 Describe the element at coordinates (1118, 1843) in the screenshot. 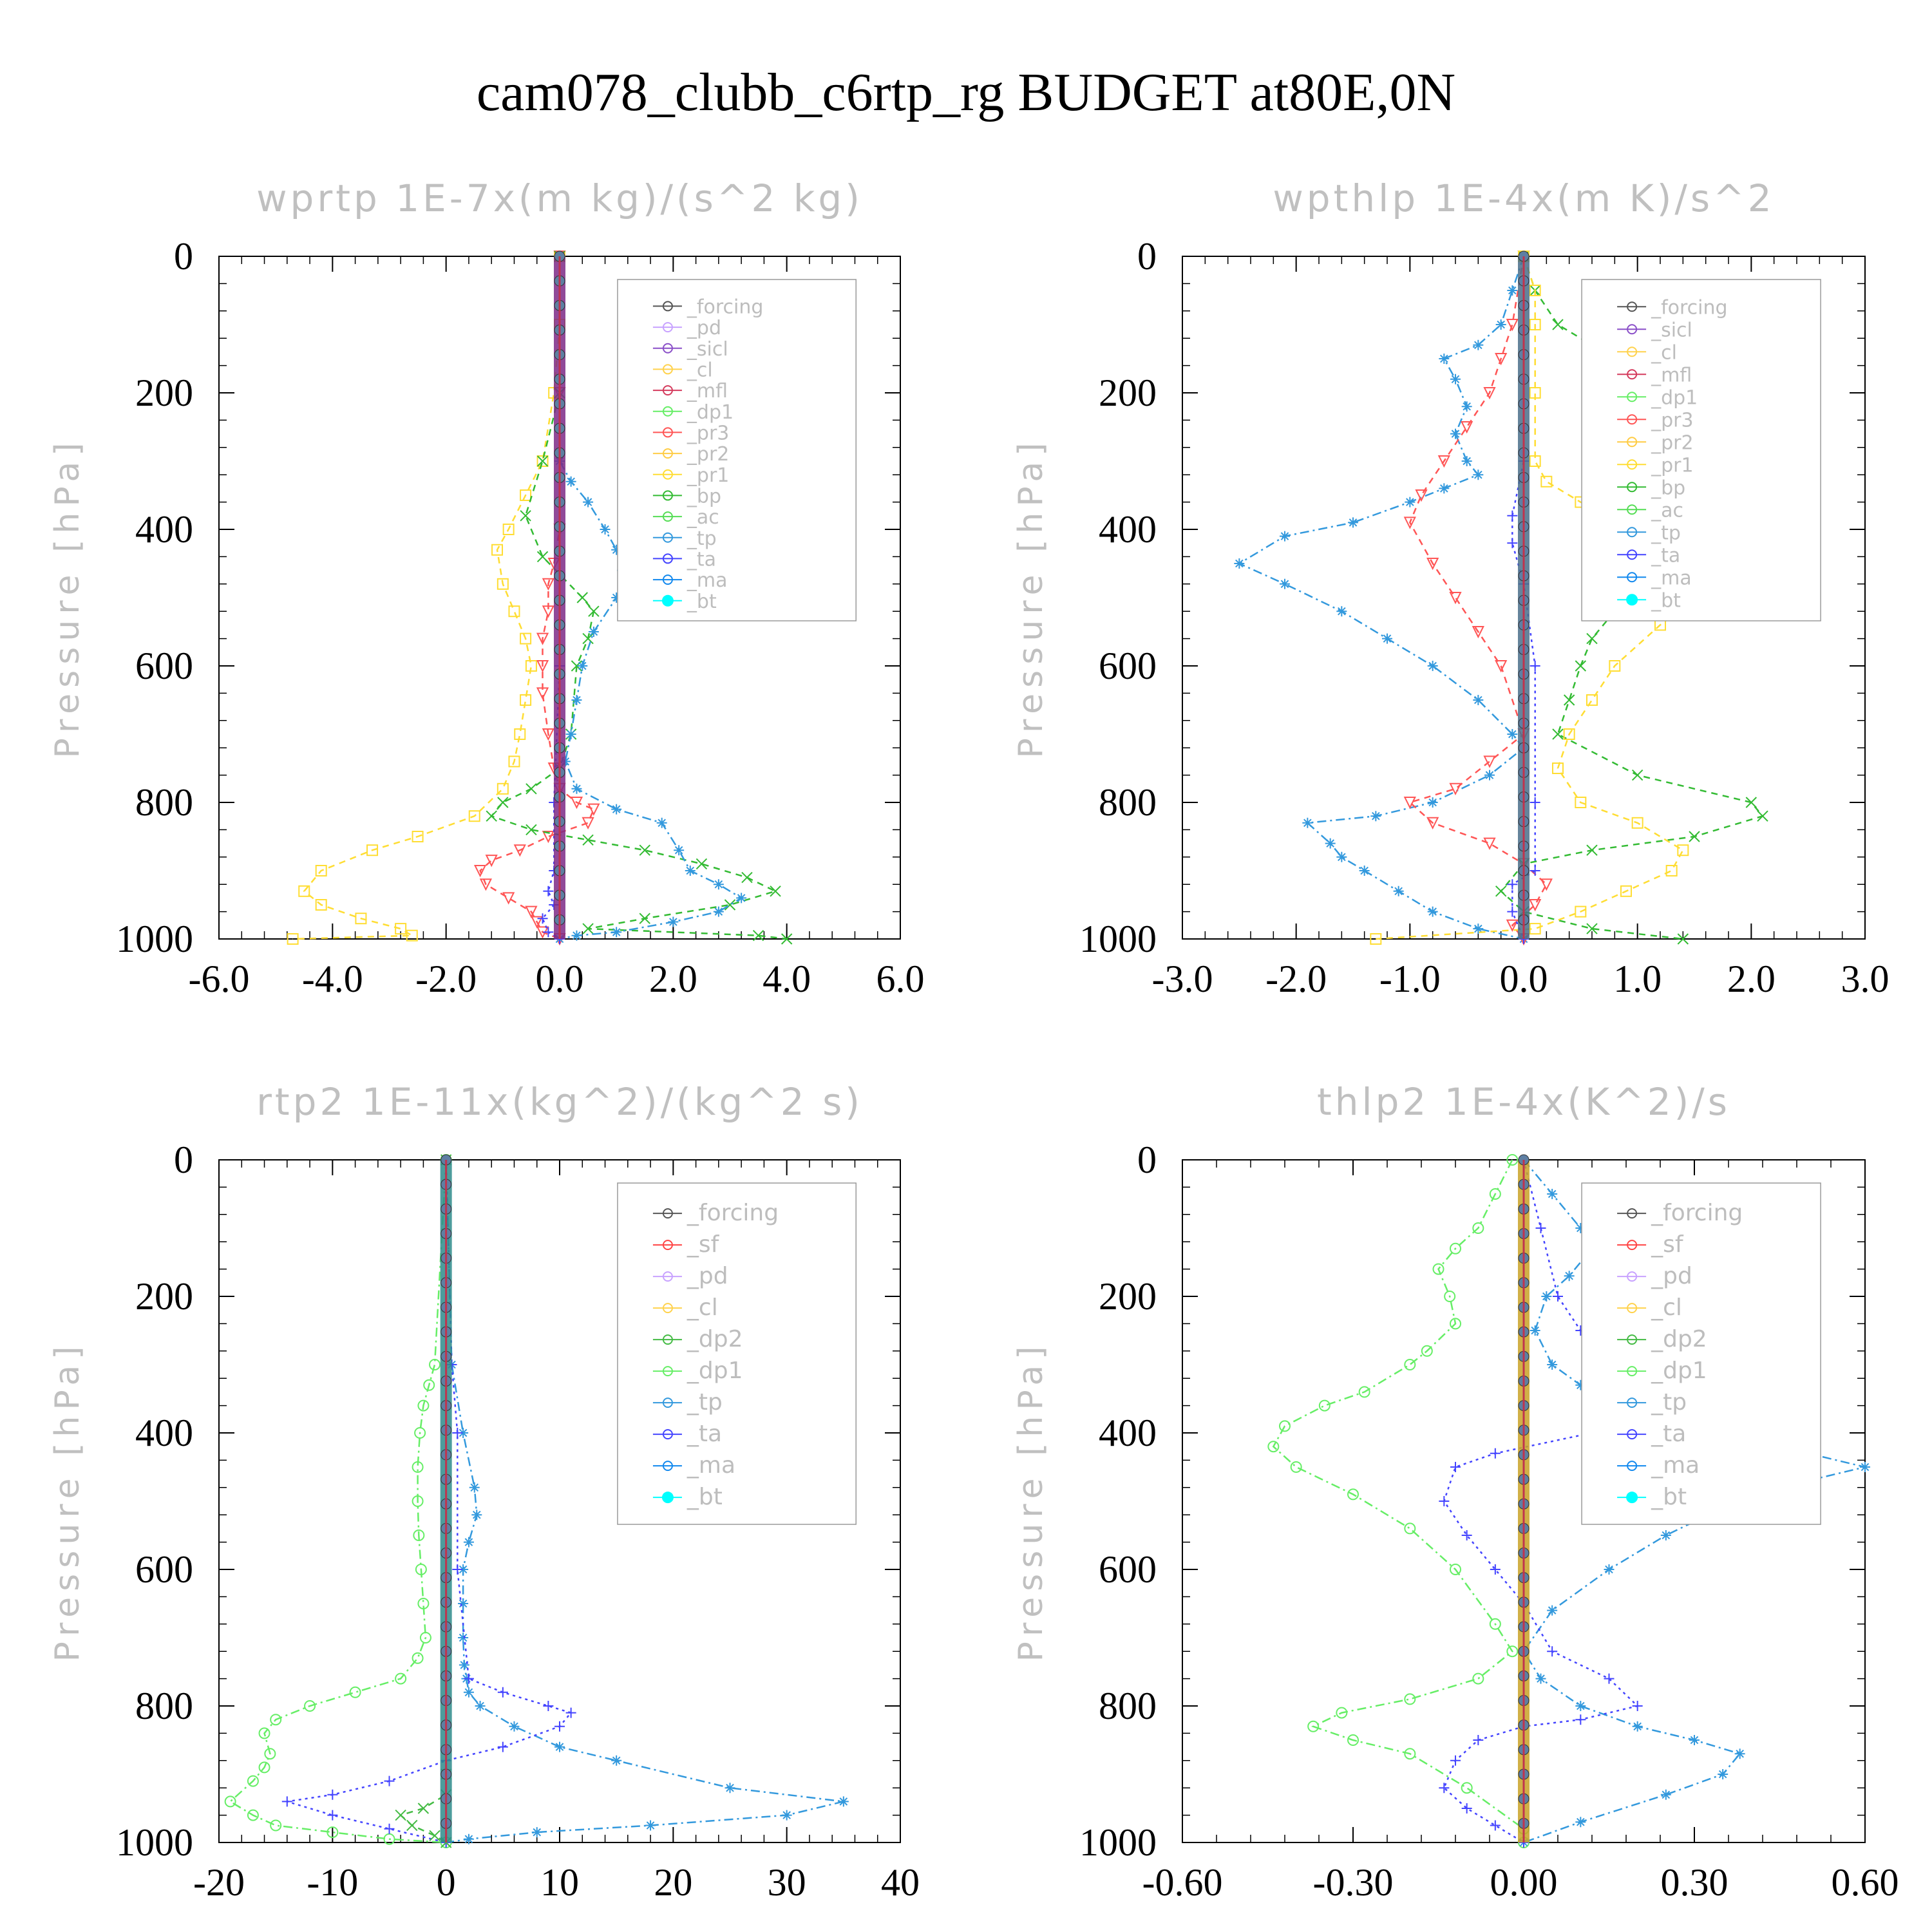

I see `y-tick-label: 1000` at that location.